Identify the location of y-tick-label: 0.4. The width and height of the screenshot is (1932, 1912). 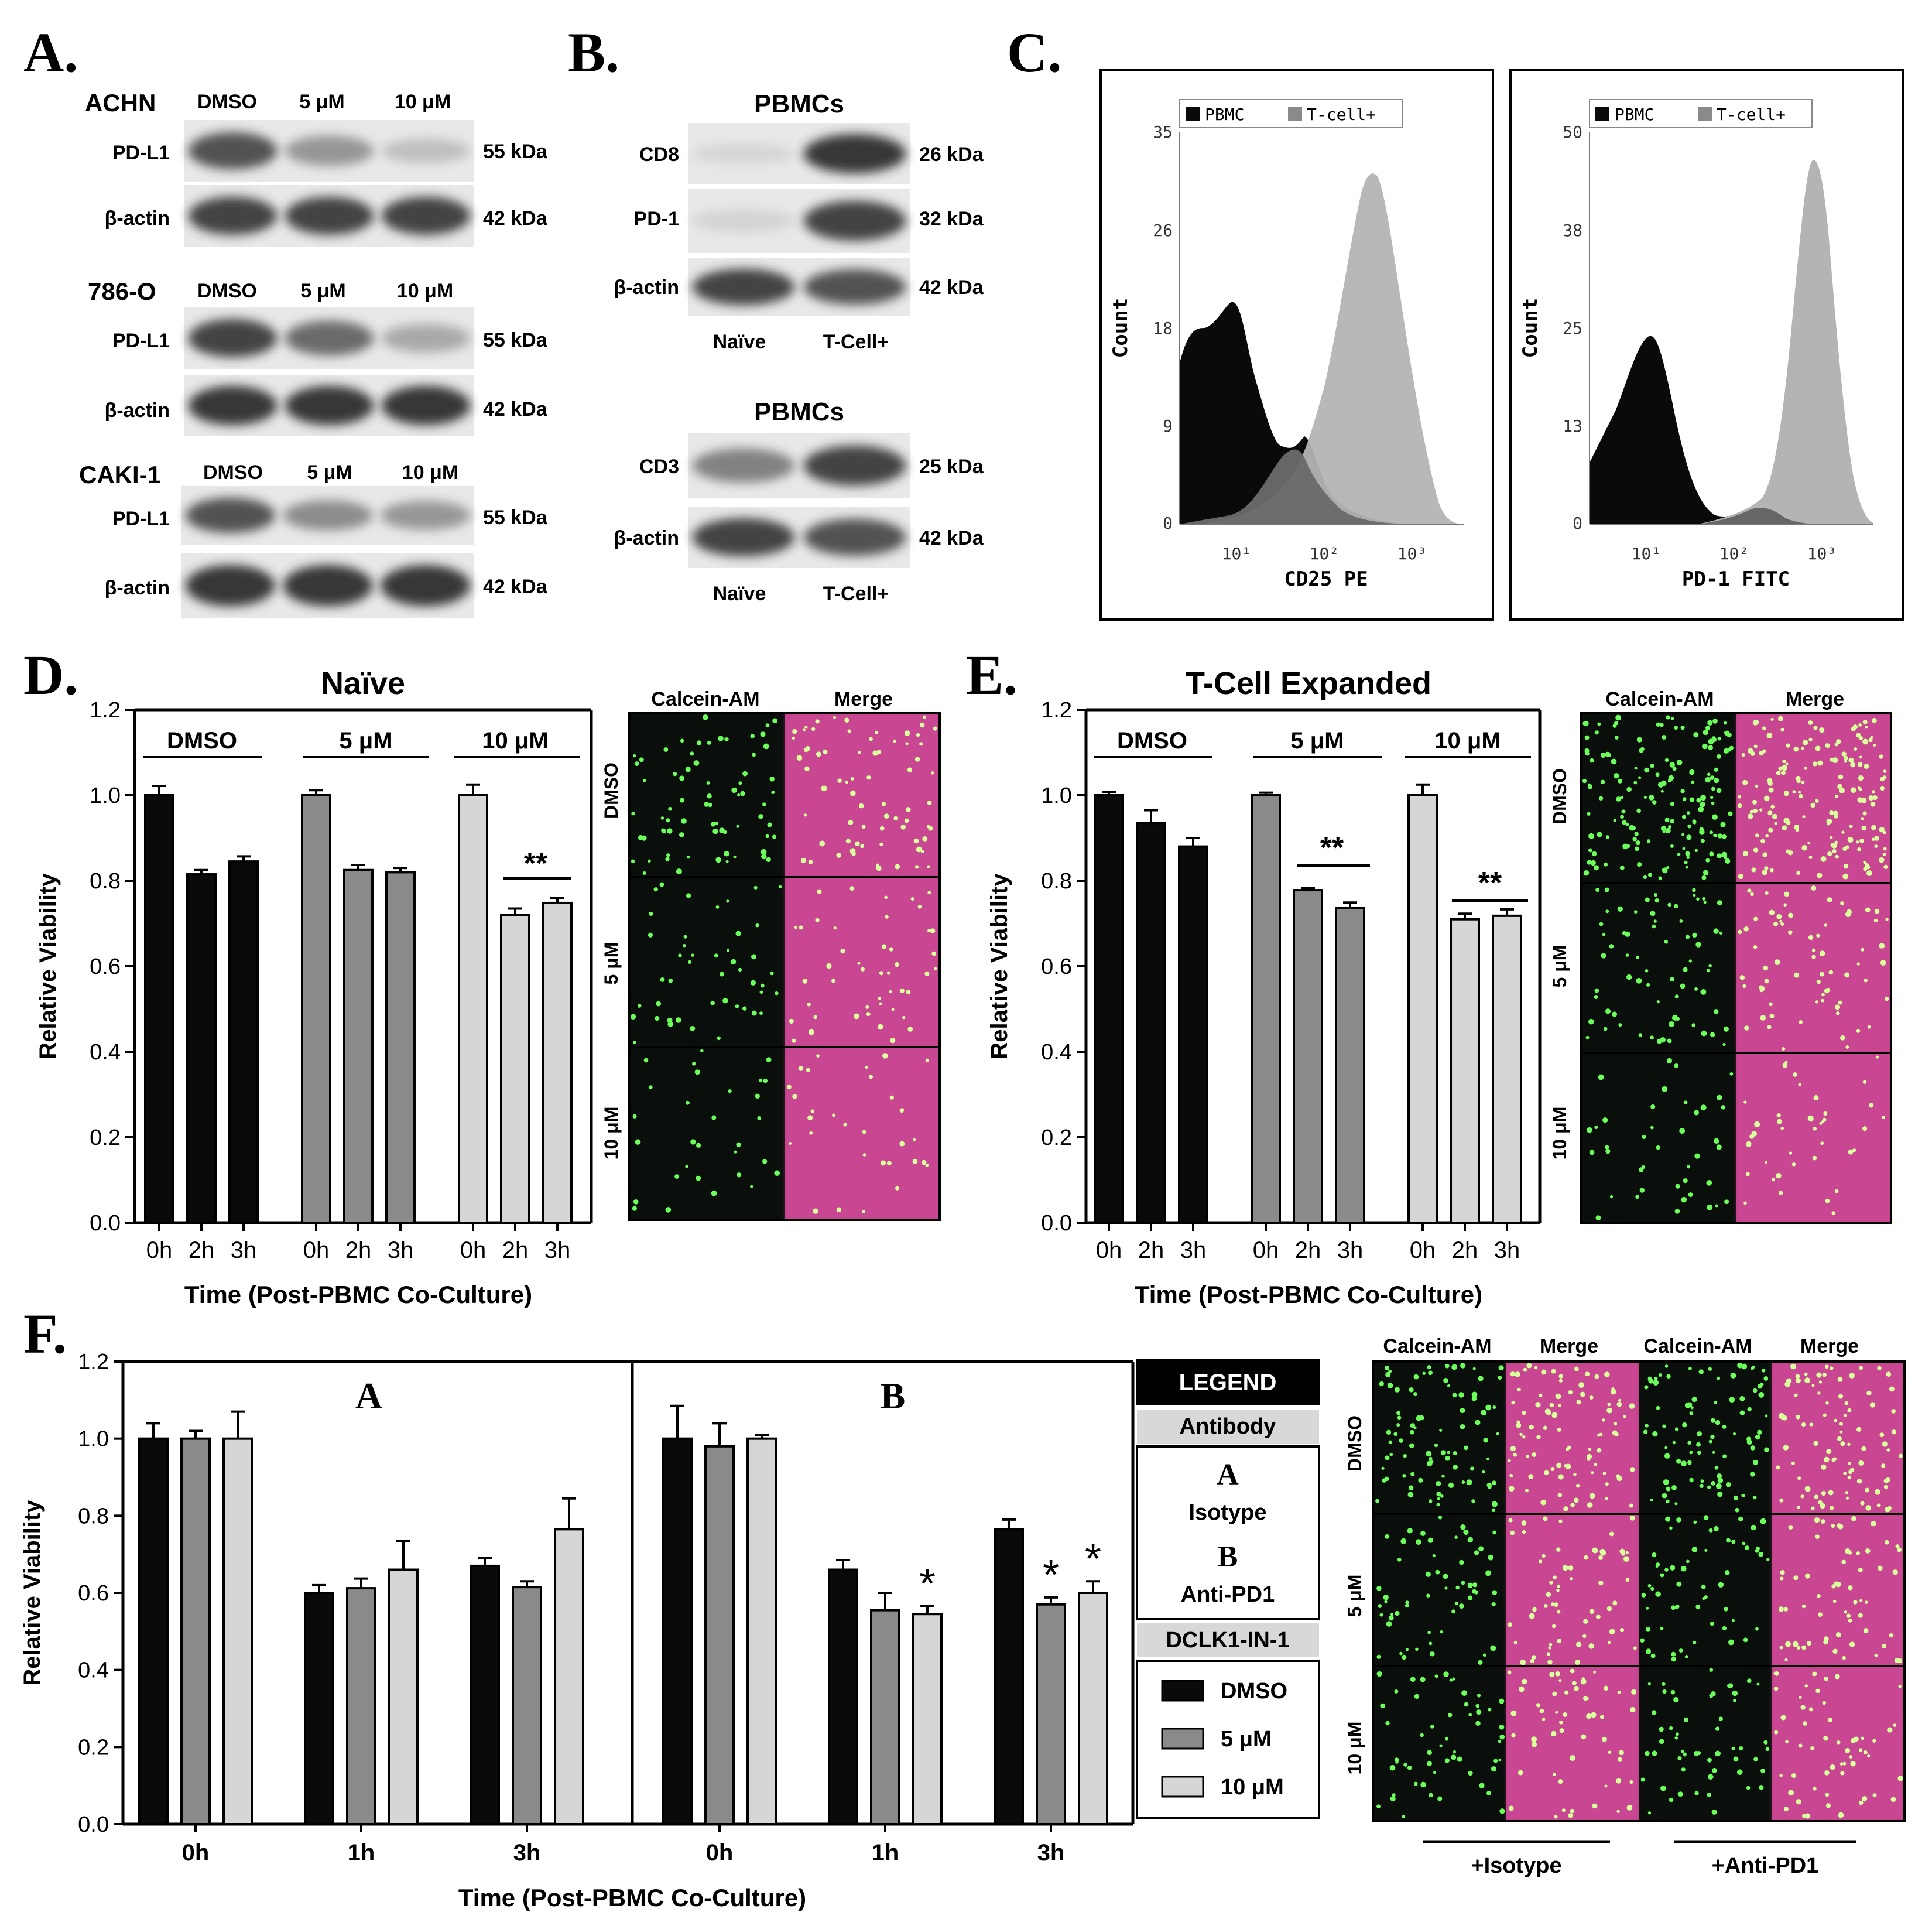
(105, 1052).